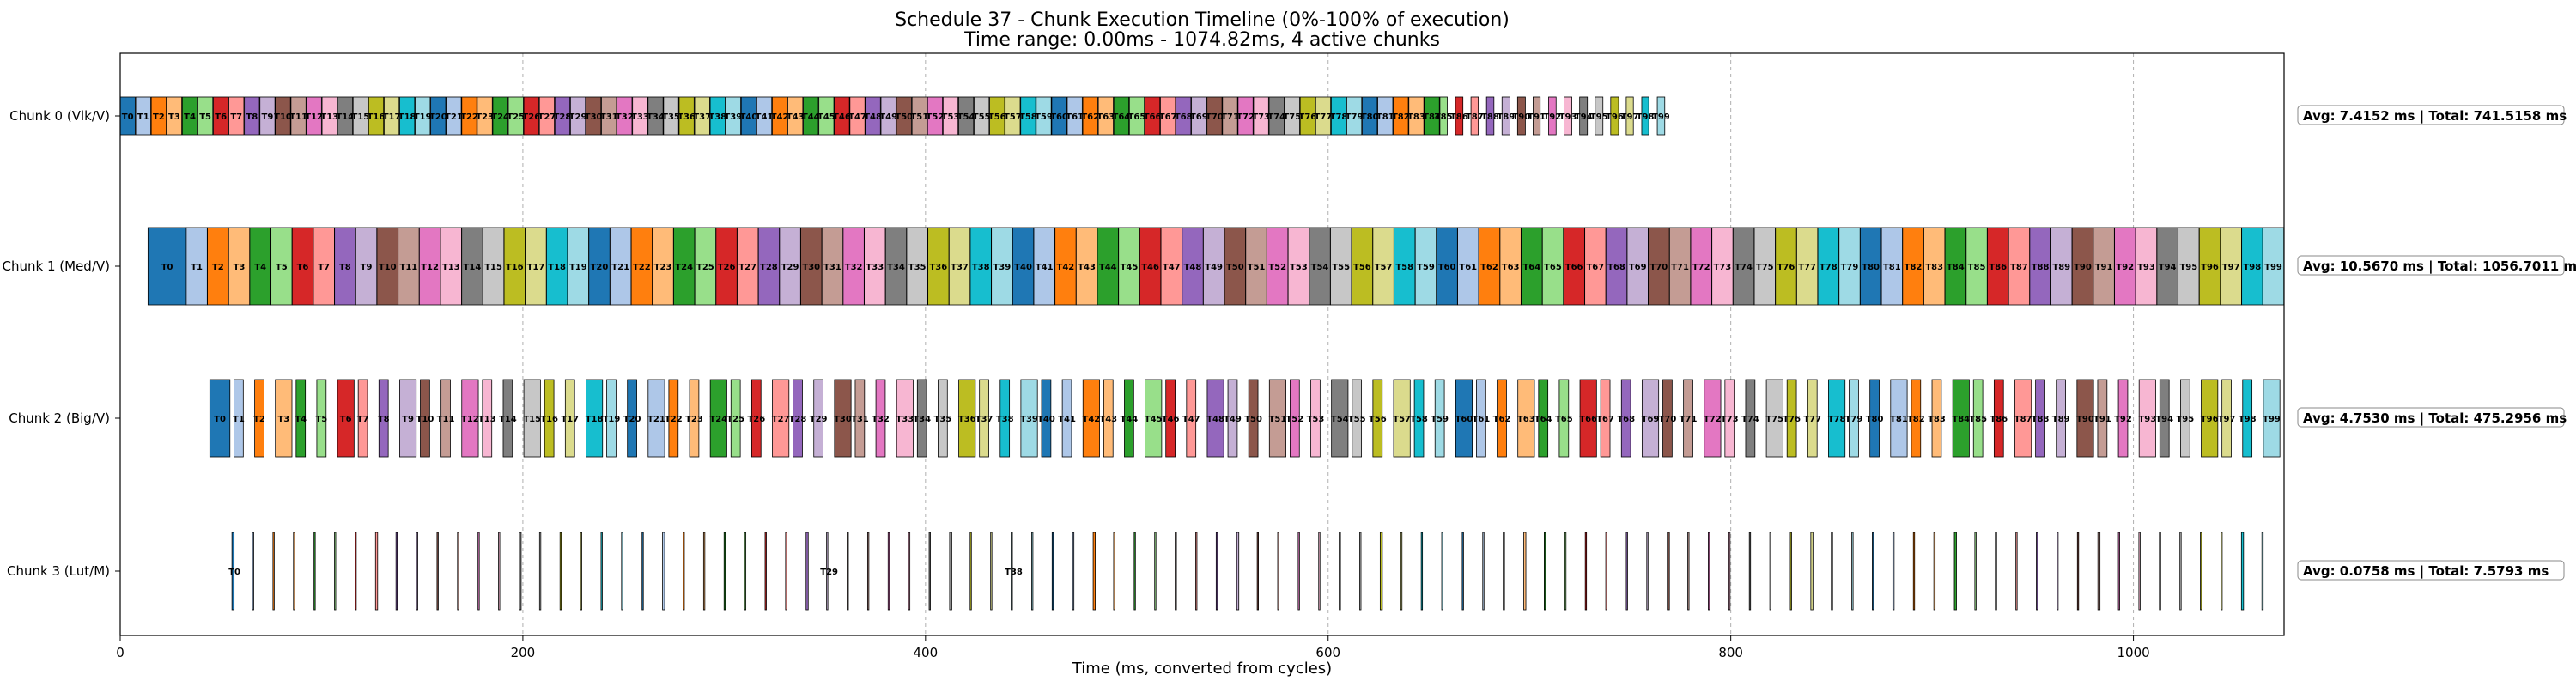  What do you see at coordinates (1075, 117) in the screenshot?
I see `task-label: T61` at bounding box center [1075, 117].